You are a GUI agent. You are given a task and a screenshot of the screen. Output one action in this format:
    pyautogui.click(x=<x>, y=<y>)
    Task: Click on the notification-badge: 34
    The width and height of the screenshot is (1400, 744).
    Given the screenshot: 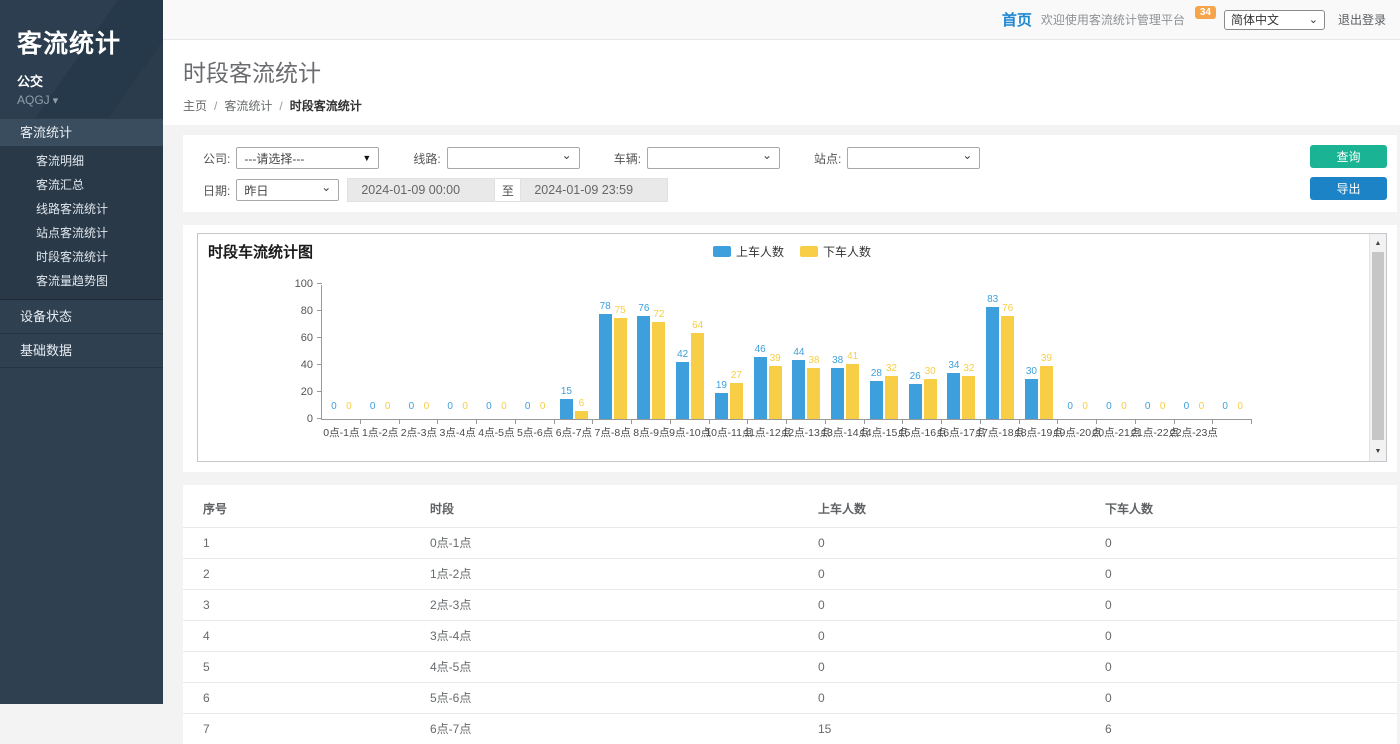 What is the action you would take?
    pyautogui.click(x=1205, y=12)
    